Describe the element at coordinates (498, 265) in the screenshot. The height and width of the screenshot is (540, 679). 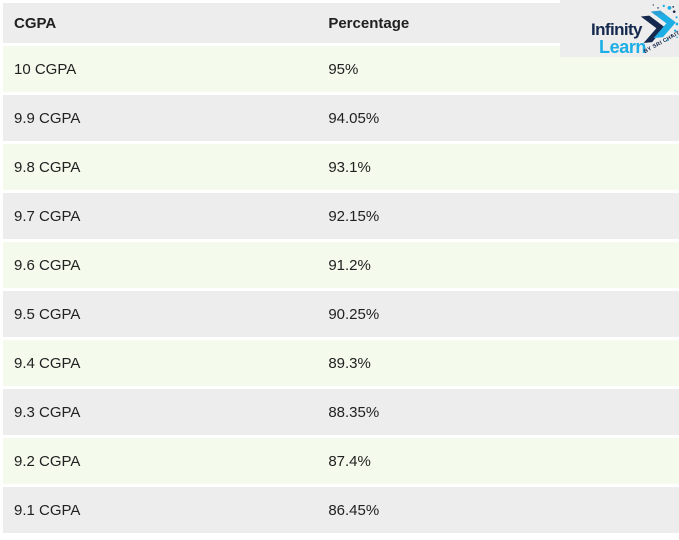
I see `percentage-cell: 91.2%` at that location.